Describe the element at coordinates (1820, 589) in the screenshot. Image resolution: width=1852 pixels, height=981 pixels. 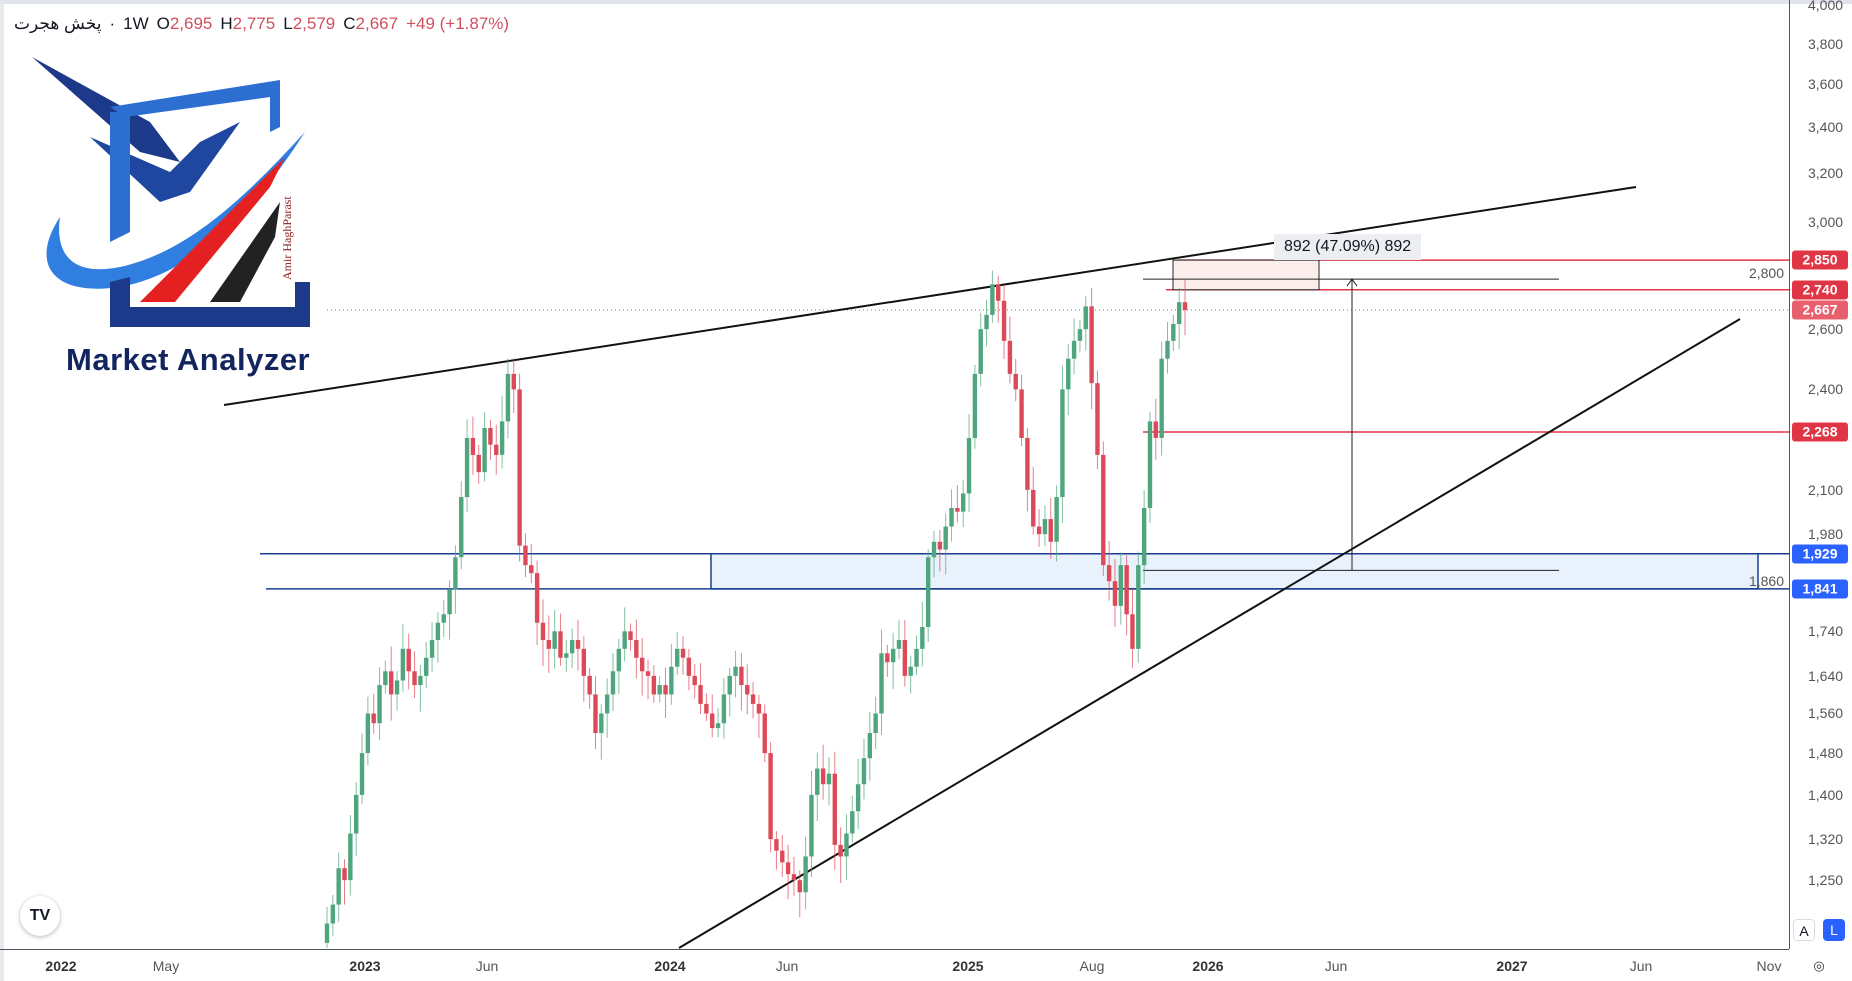
I see `price-badge: 1,841` at that location.